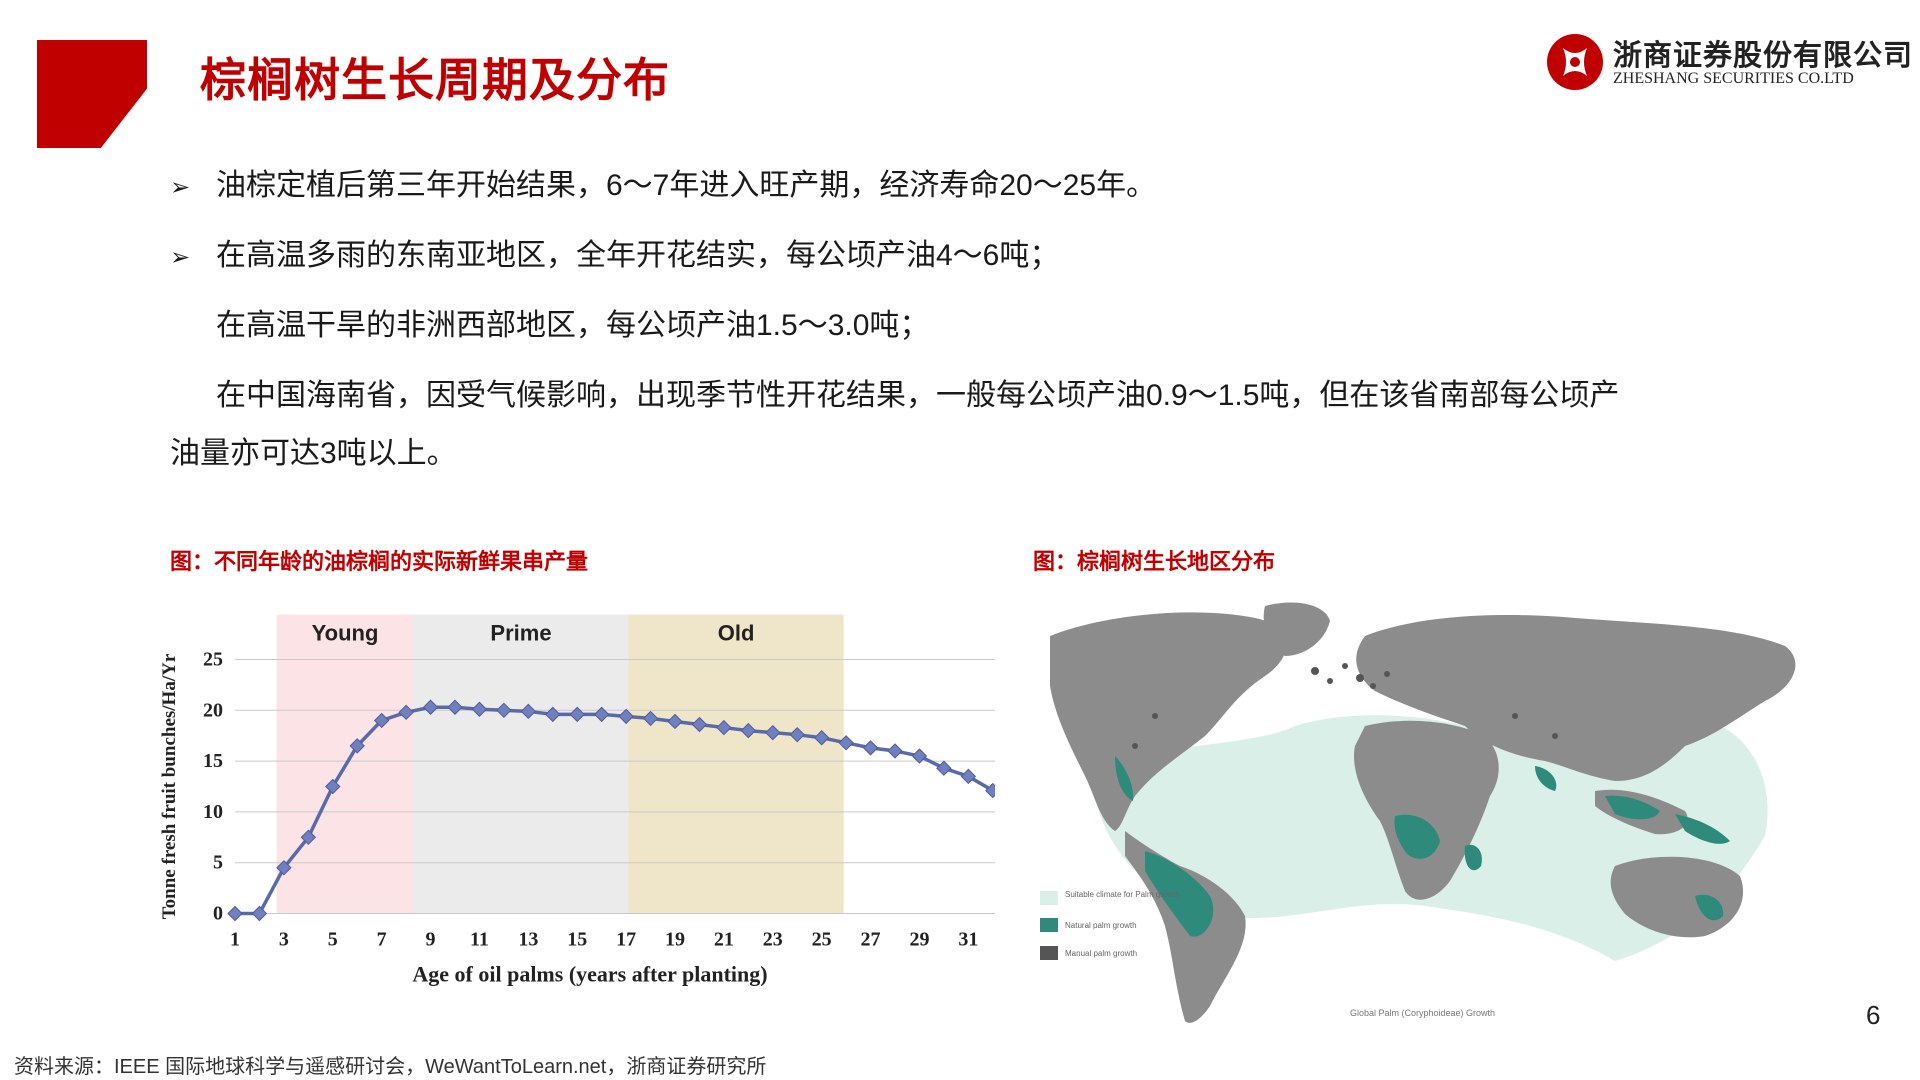  I want to click on x-axis-label: Age of oil palms (years after planting), so click(589, 974).